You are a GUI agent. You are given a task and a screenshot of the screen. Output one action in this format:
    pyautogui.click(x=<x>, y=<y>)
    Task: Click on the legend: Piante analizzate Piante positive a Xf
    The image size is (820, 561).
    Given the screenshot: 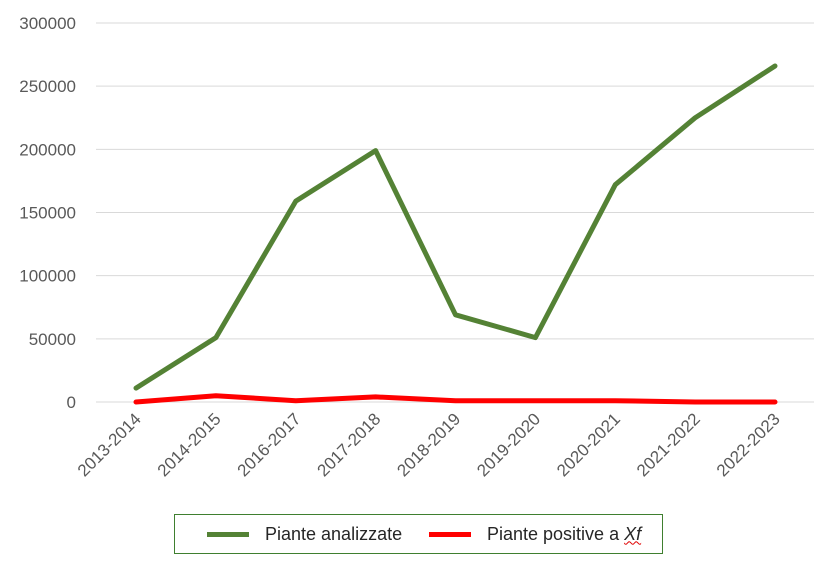 What is the action you would take?
    pyautogui.click(x=418, y=534)
    